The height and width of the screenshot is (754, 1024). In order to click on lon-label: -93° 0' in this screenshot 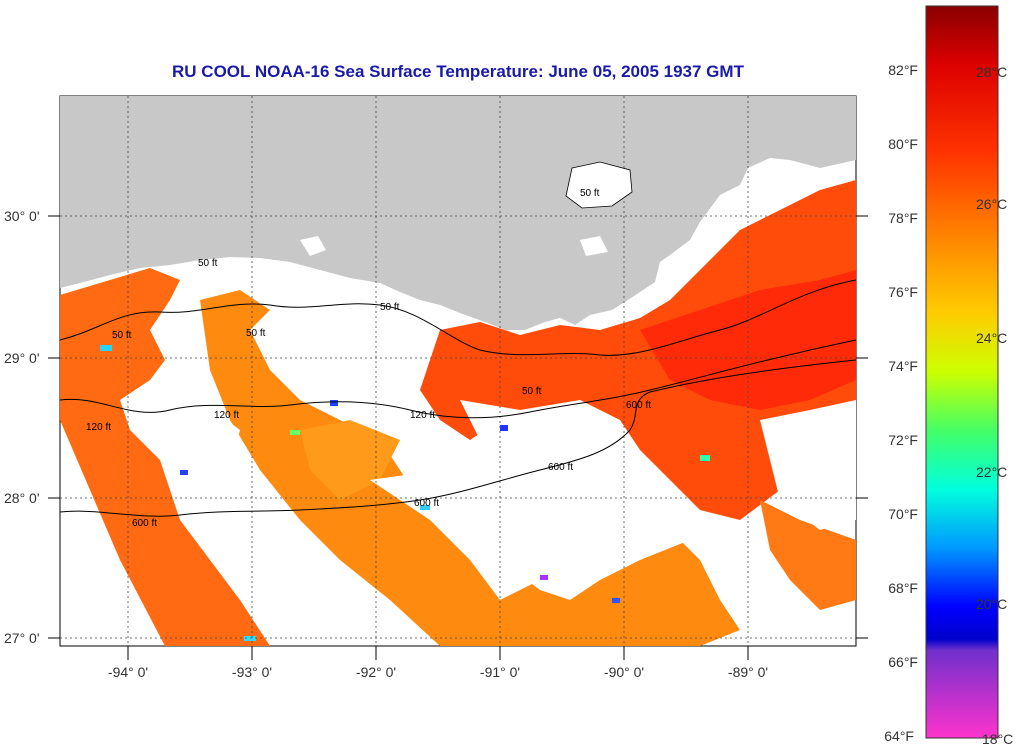, I will do `click(252, 672)`.